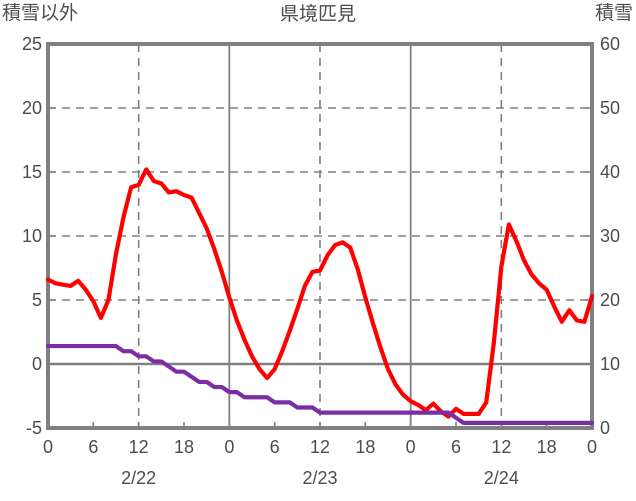 The image size is (636, 501). What do you see at coordinates (320, 384) in the screenshot?
I see `series-line-purple` at bounding box center [320, 384].